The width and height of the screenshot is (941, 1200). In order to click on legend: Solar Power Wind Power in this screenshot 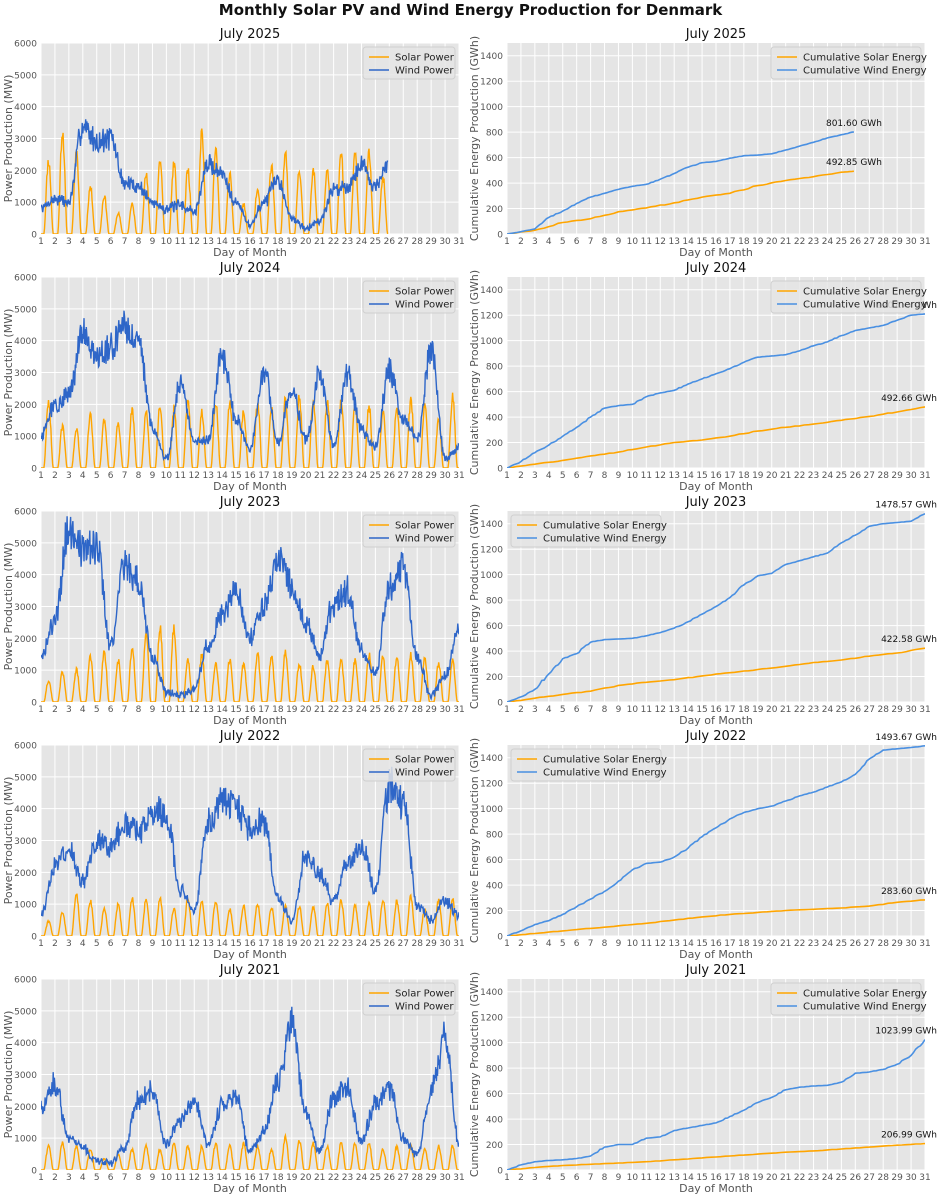, I will do `click(409, 531)`.